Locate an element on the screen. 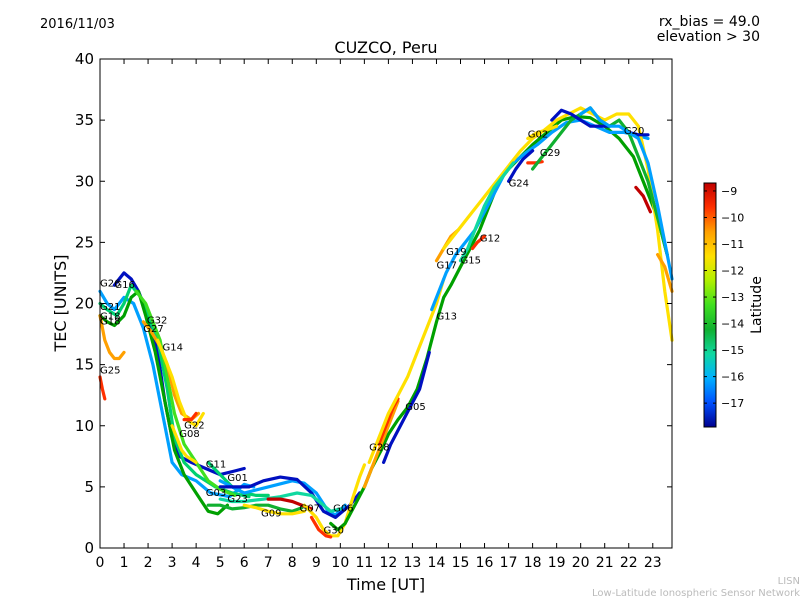 This screenshot has height=600, width=800. x-tick-label: 15 is located at coordinates (461, 563).